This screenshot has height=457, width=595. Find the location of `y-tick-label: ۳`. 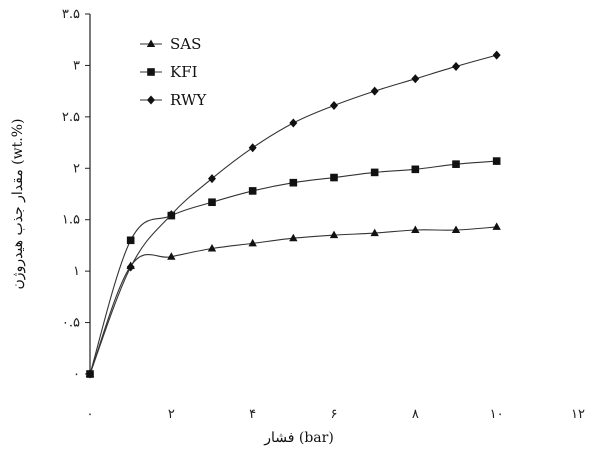

y-tick-label: ۳ is located at coordinates (76, 65).